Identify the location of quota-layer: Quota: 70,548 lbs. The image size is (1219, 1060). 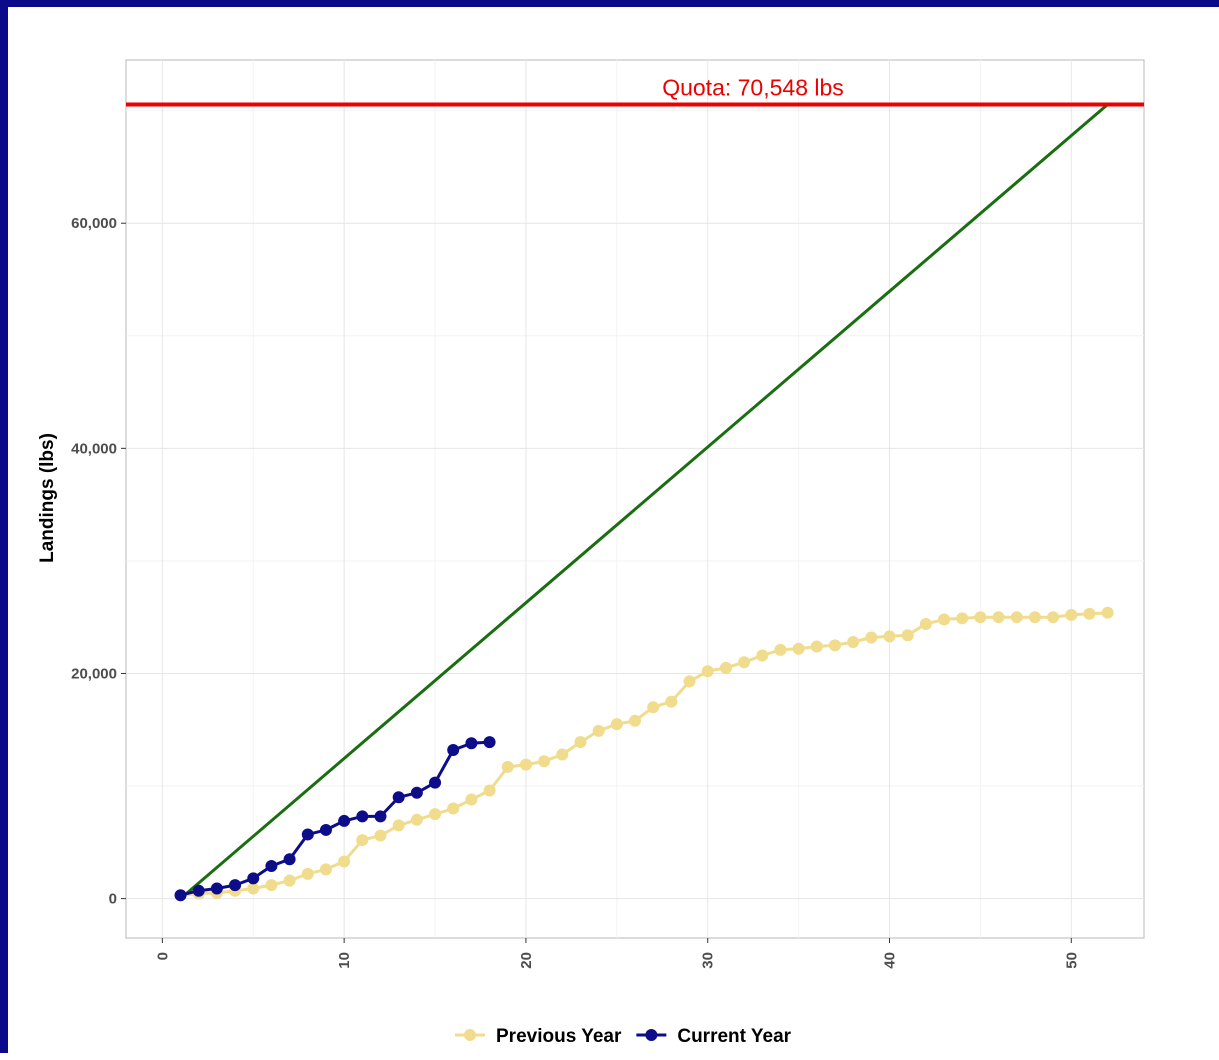
(635, 90).